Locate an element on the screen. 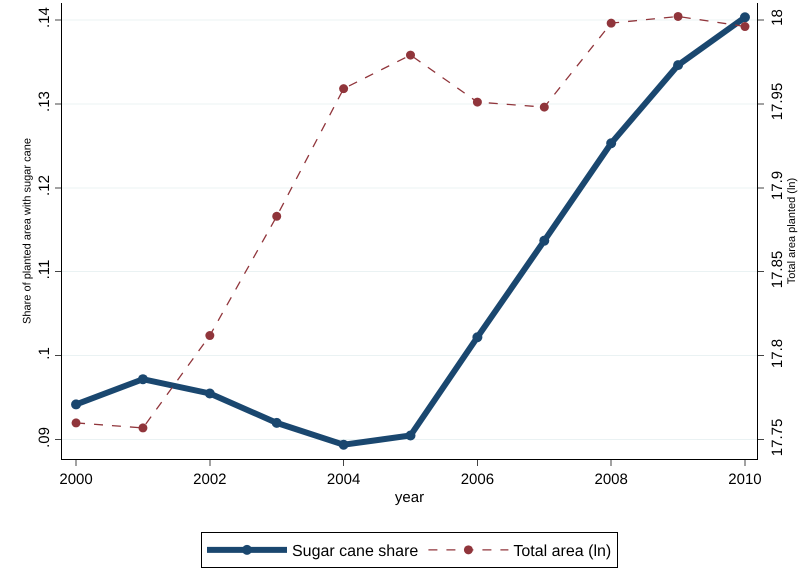 Image resolution: width=810 pixels, height=571 pixels. y-tick-label: .1 is located at coordinates (44, 353).